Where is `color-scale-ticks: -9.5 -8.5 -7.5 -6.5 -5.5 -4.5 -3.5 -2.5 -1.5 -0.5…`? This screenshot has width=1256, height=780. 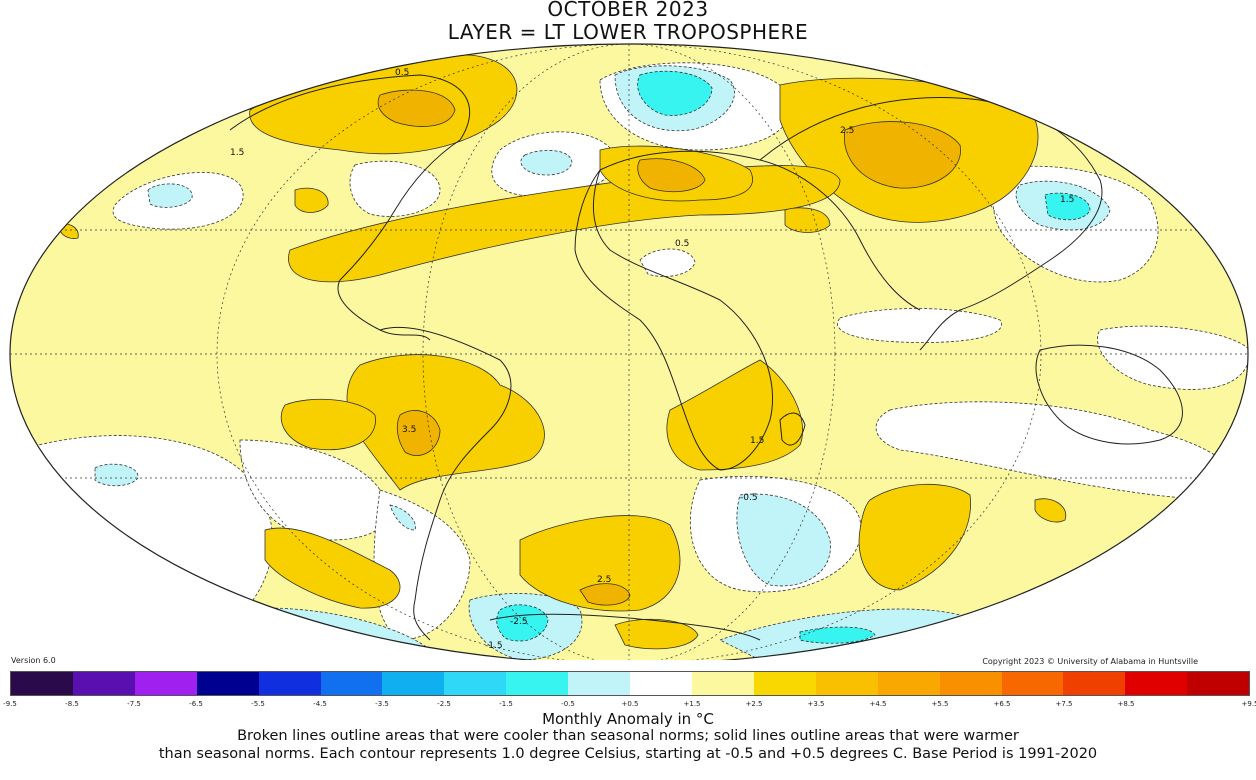 color-scale-ticks: -9.5 -8.5 -7.5 -6.5 -5.5 -4.5 -3.5 -2.5 -1.5 -0.5… is located at coordinates (628, 706).